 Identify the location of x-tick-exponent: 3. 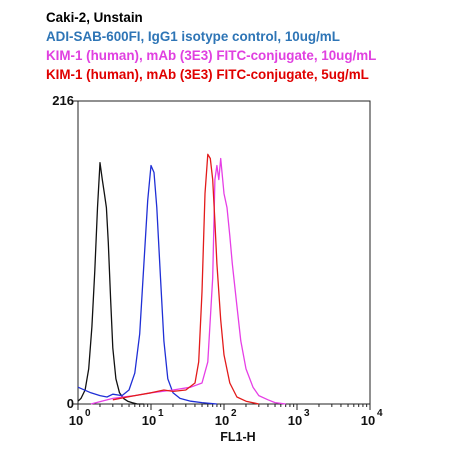
(307, 413).